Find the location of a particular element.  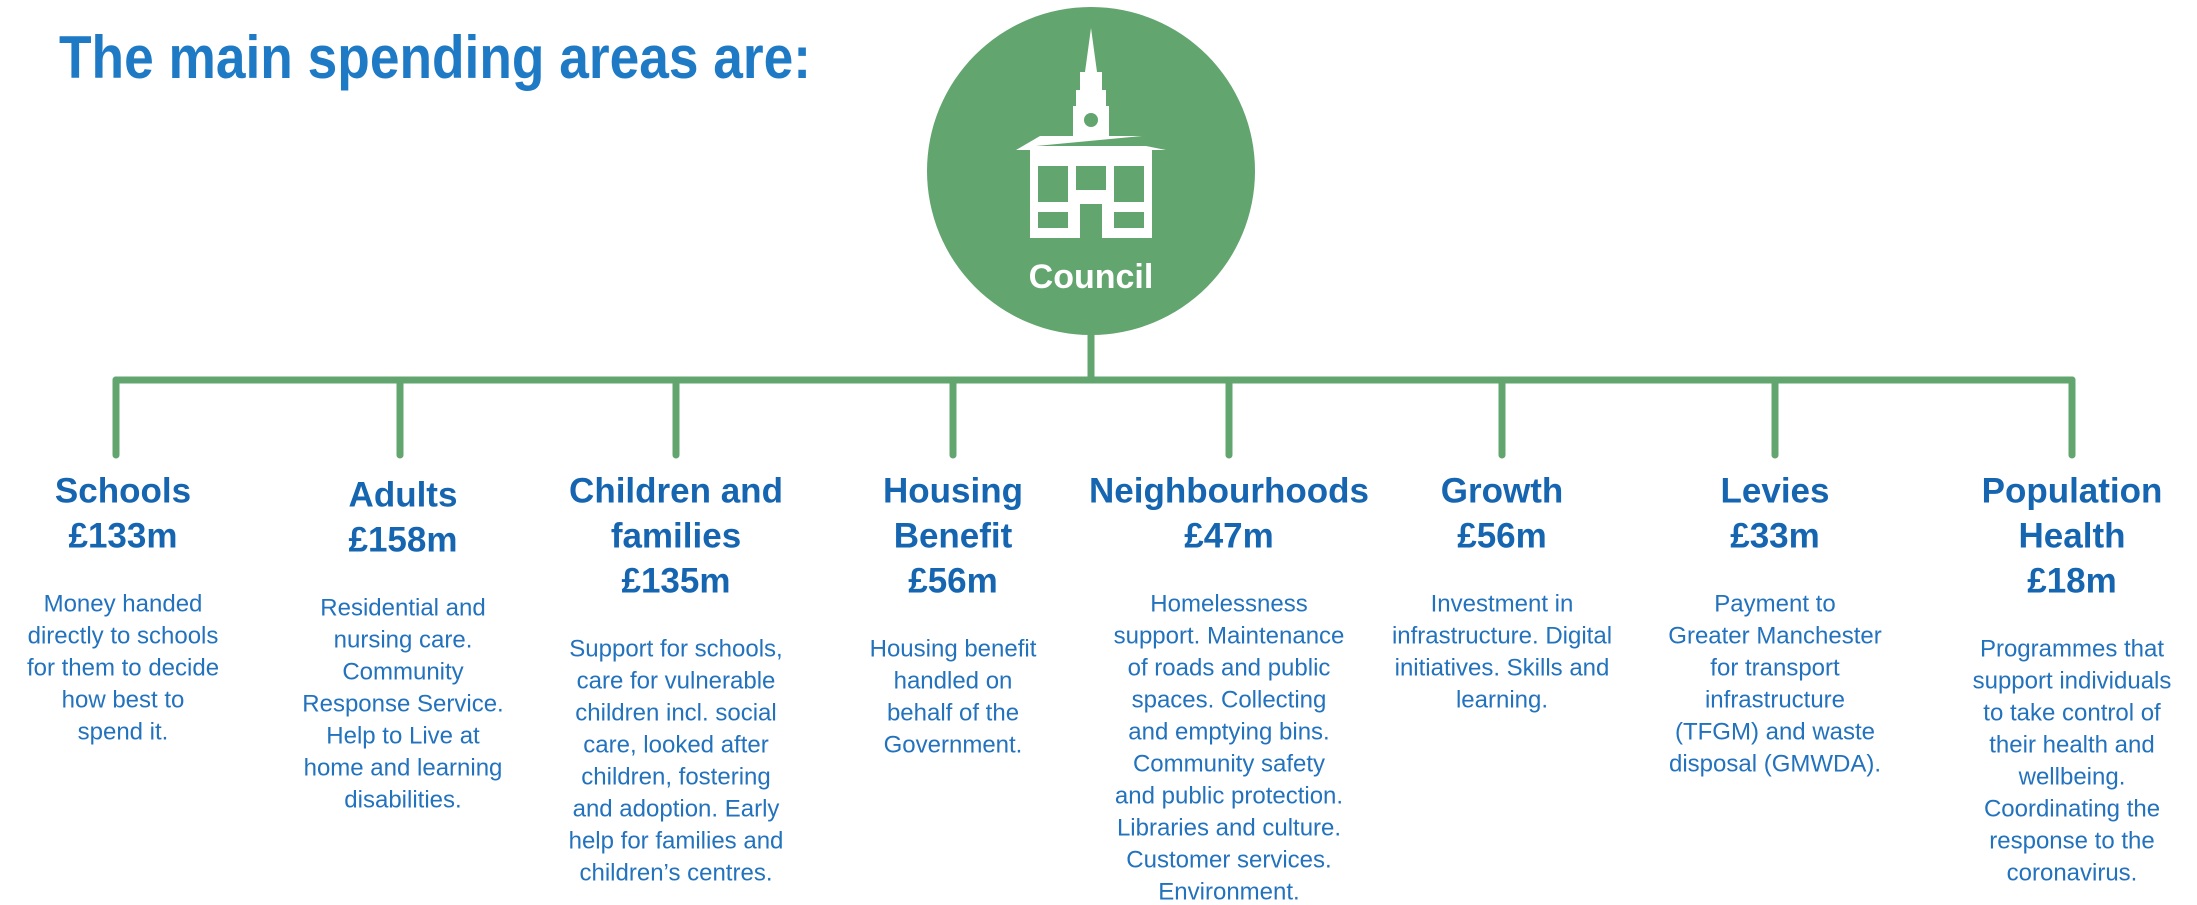

area-description: Community safety is located at coordinates (1229, 763).